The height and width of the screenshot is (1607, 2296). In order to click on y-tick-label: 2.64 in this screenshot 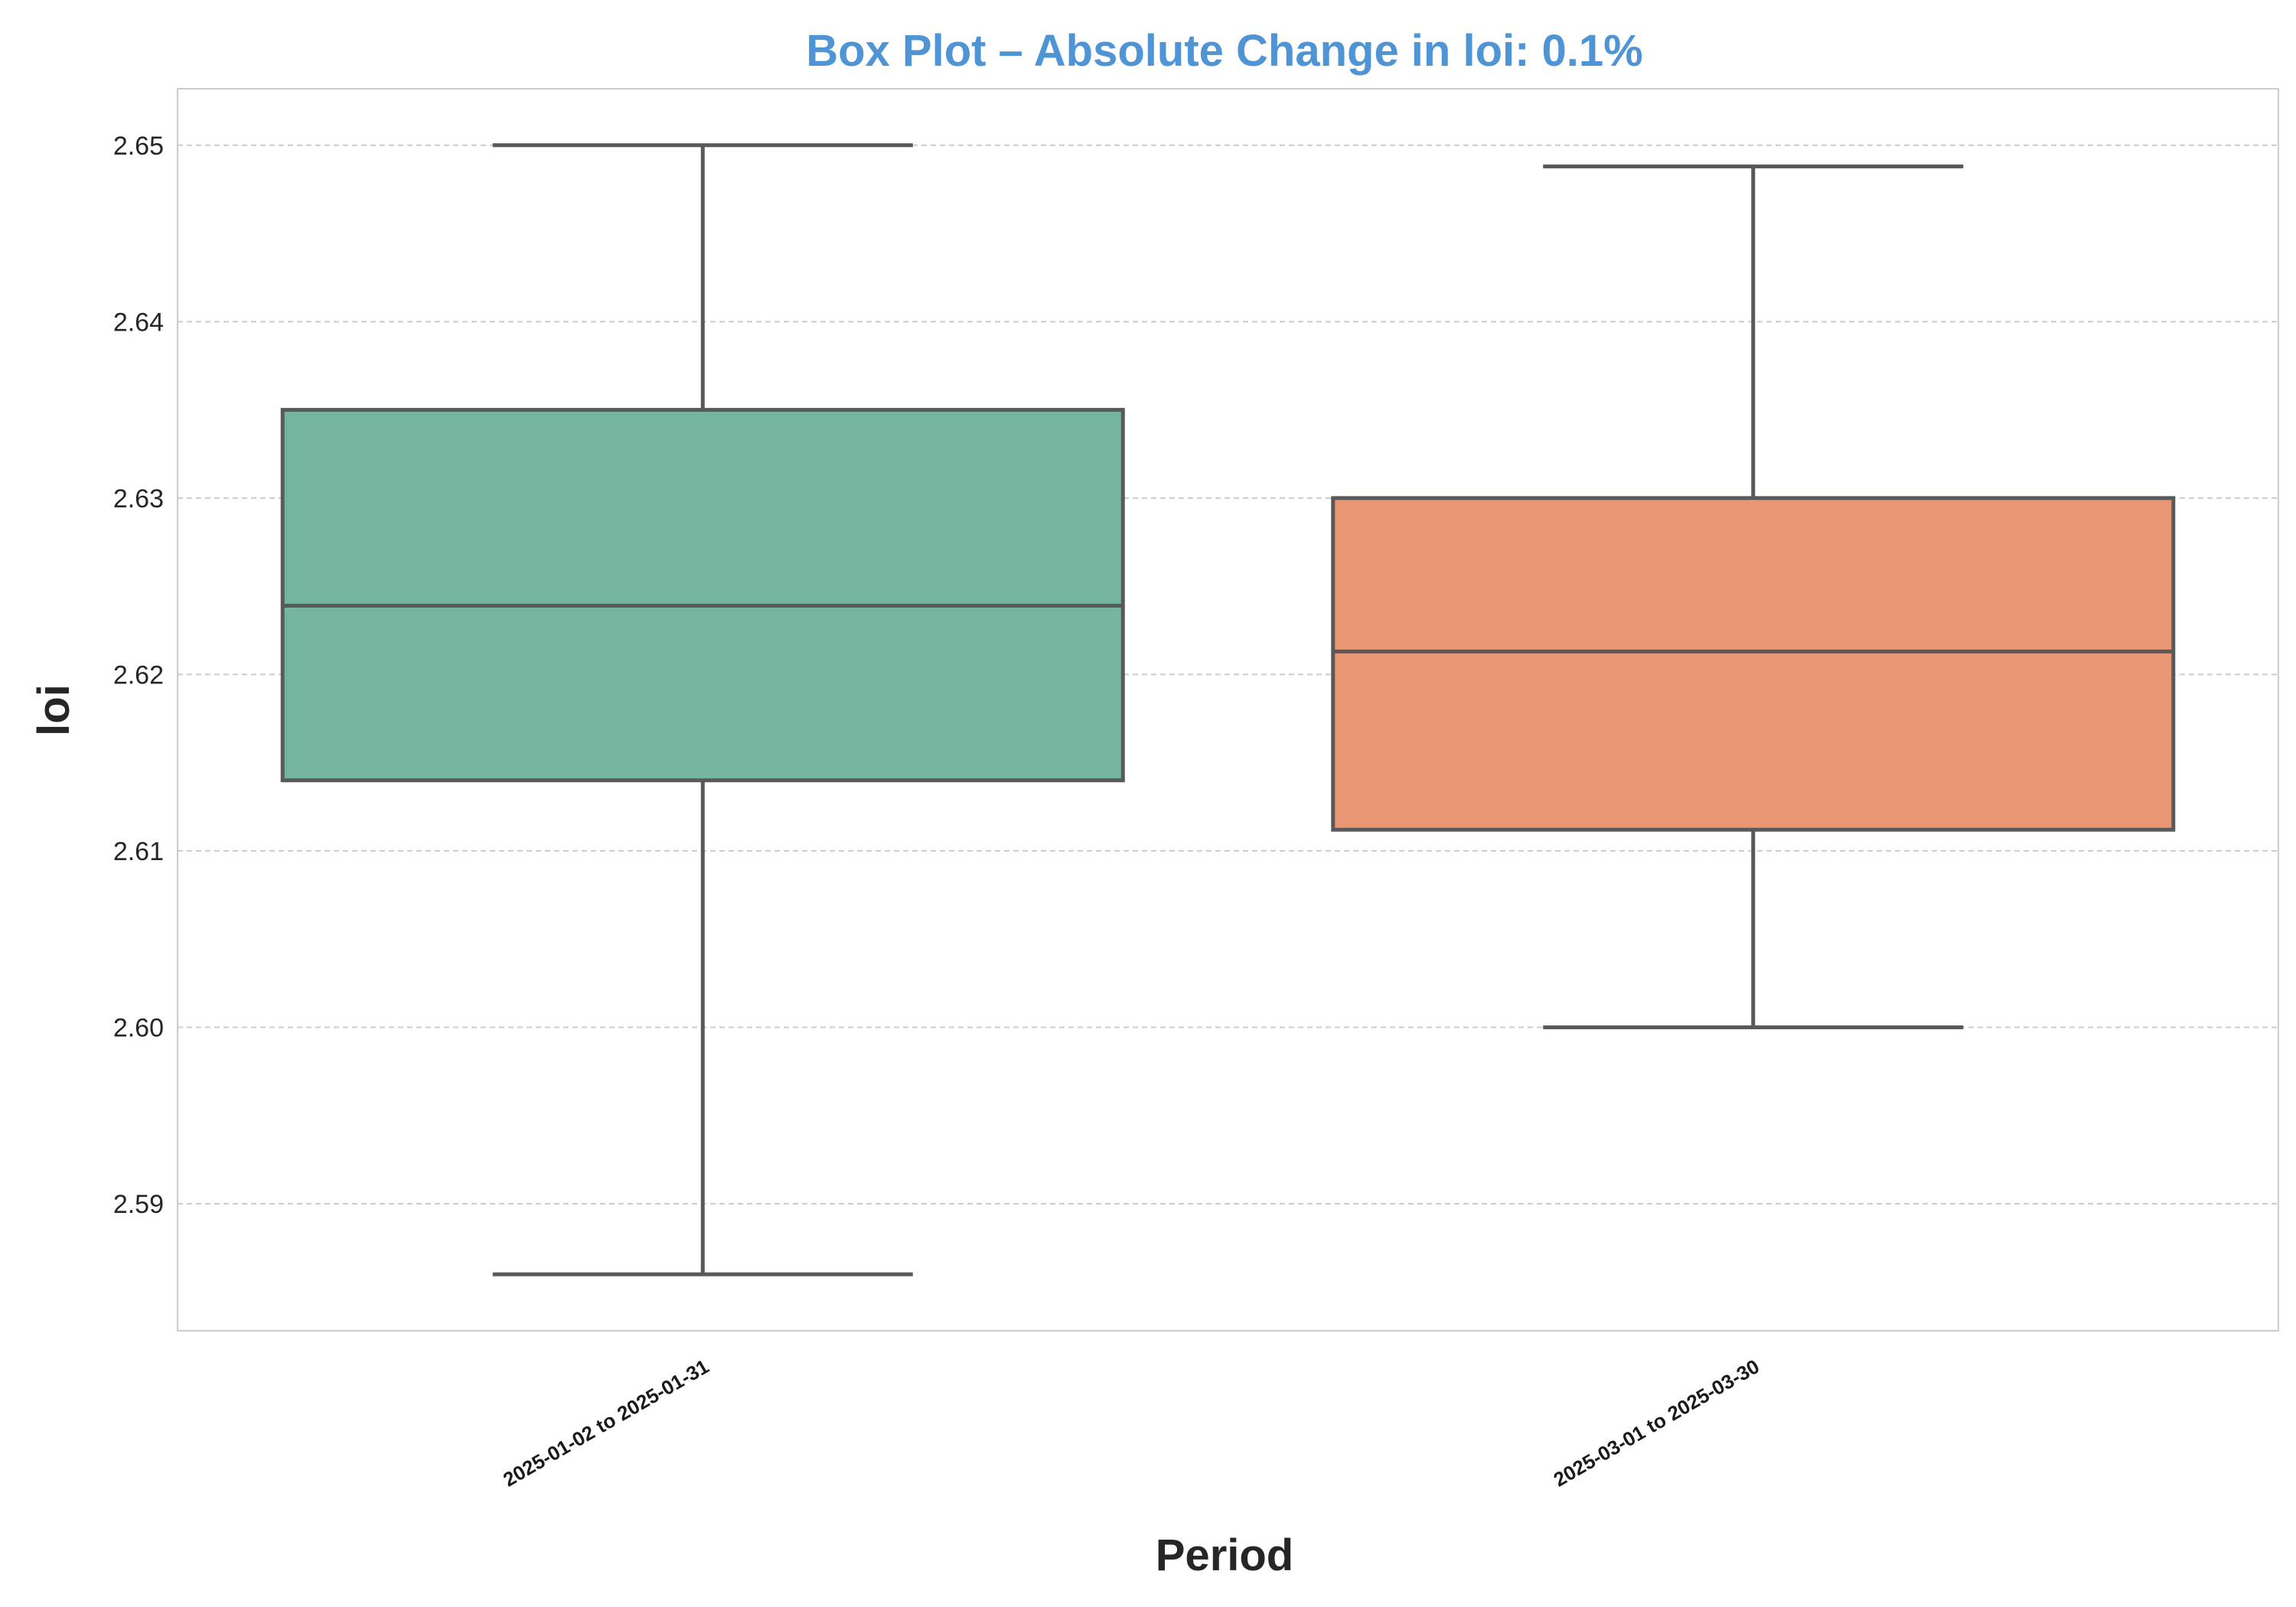, I will do `click(138, 322)`.